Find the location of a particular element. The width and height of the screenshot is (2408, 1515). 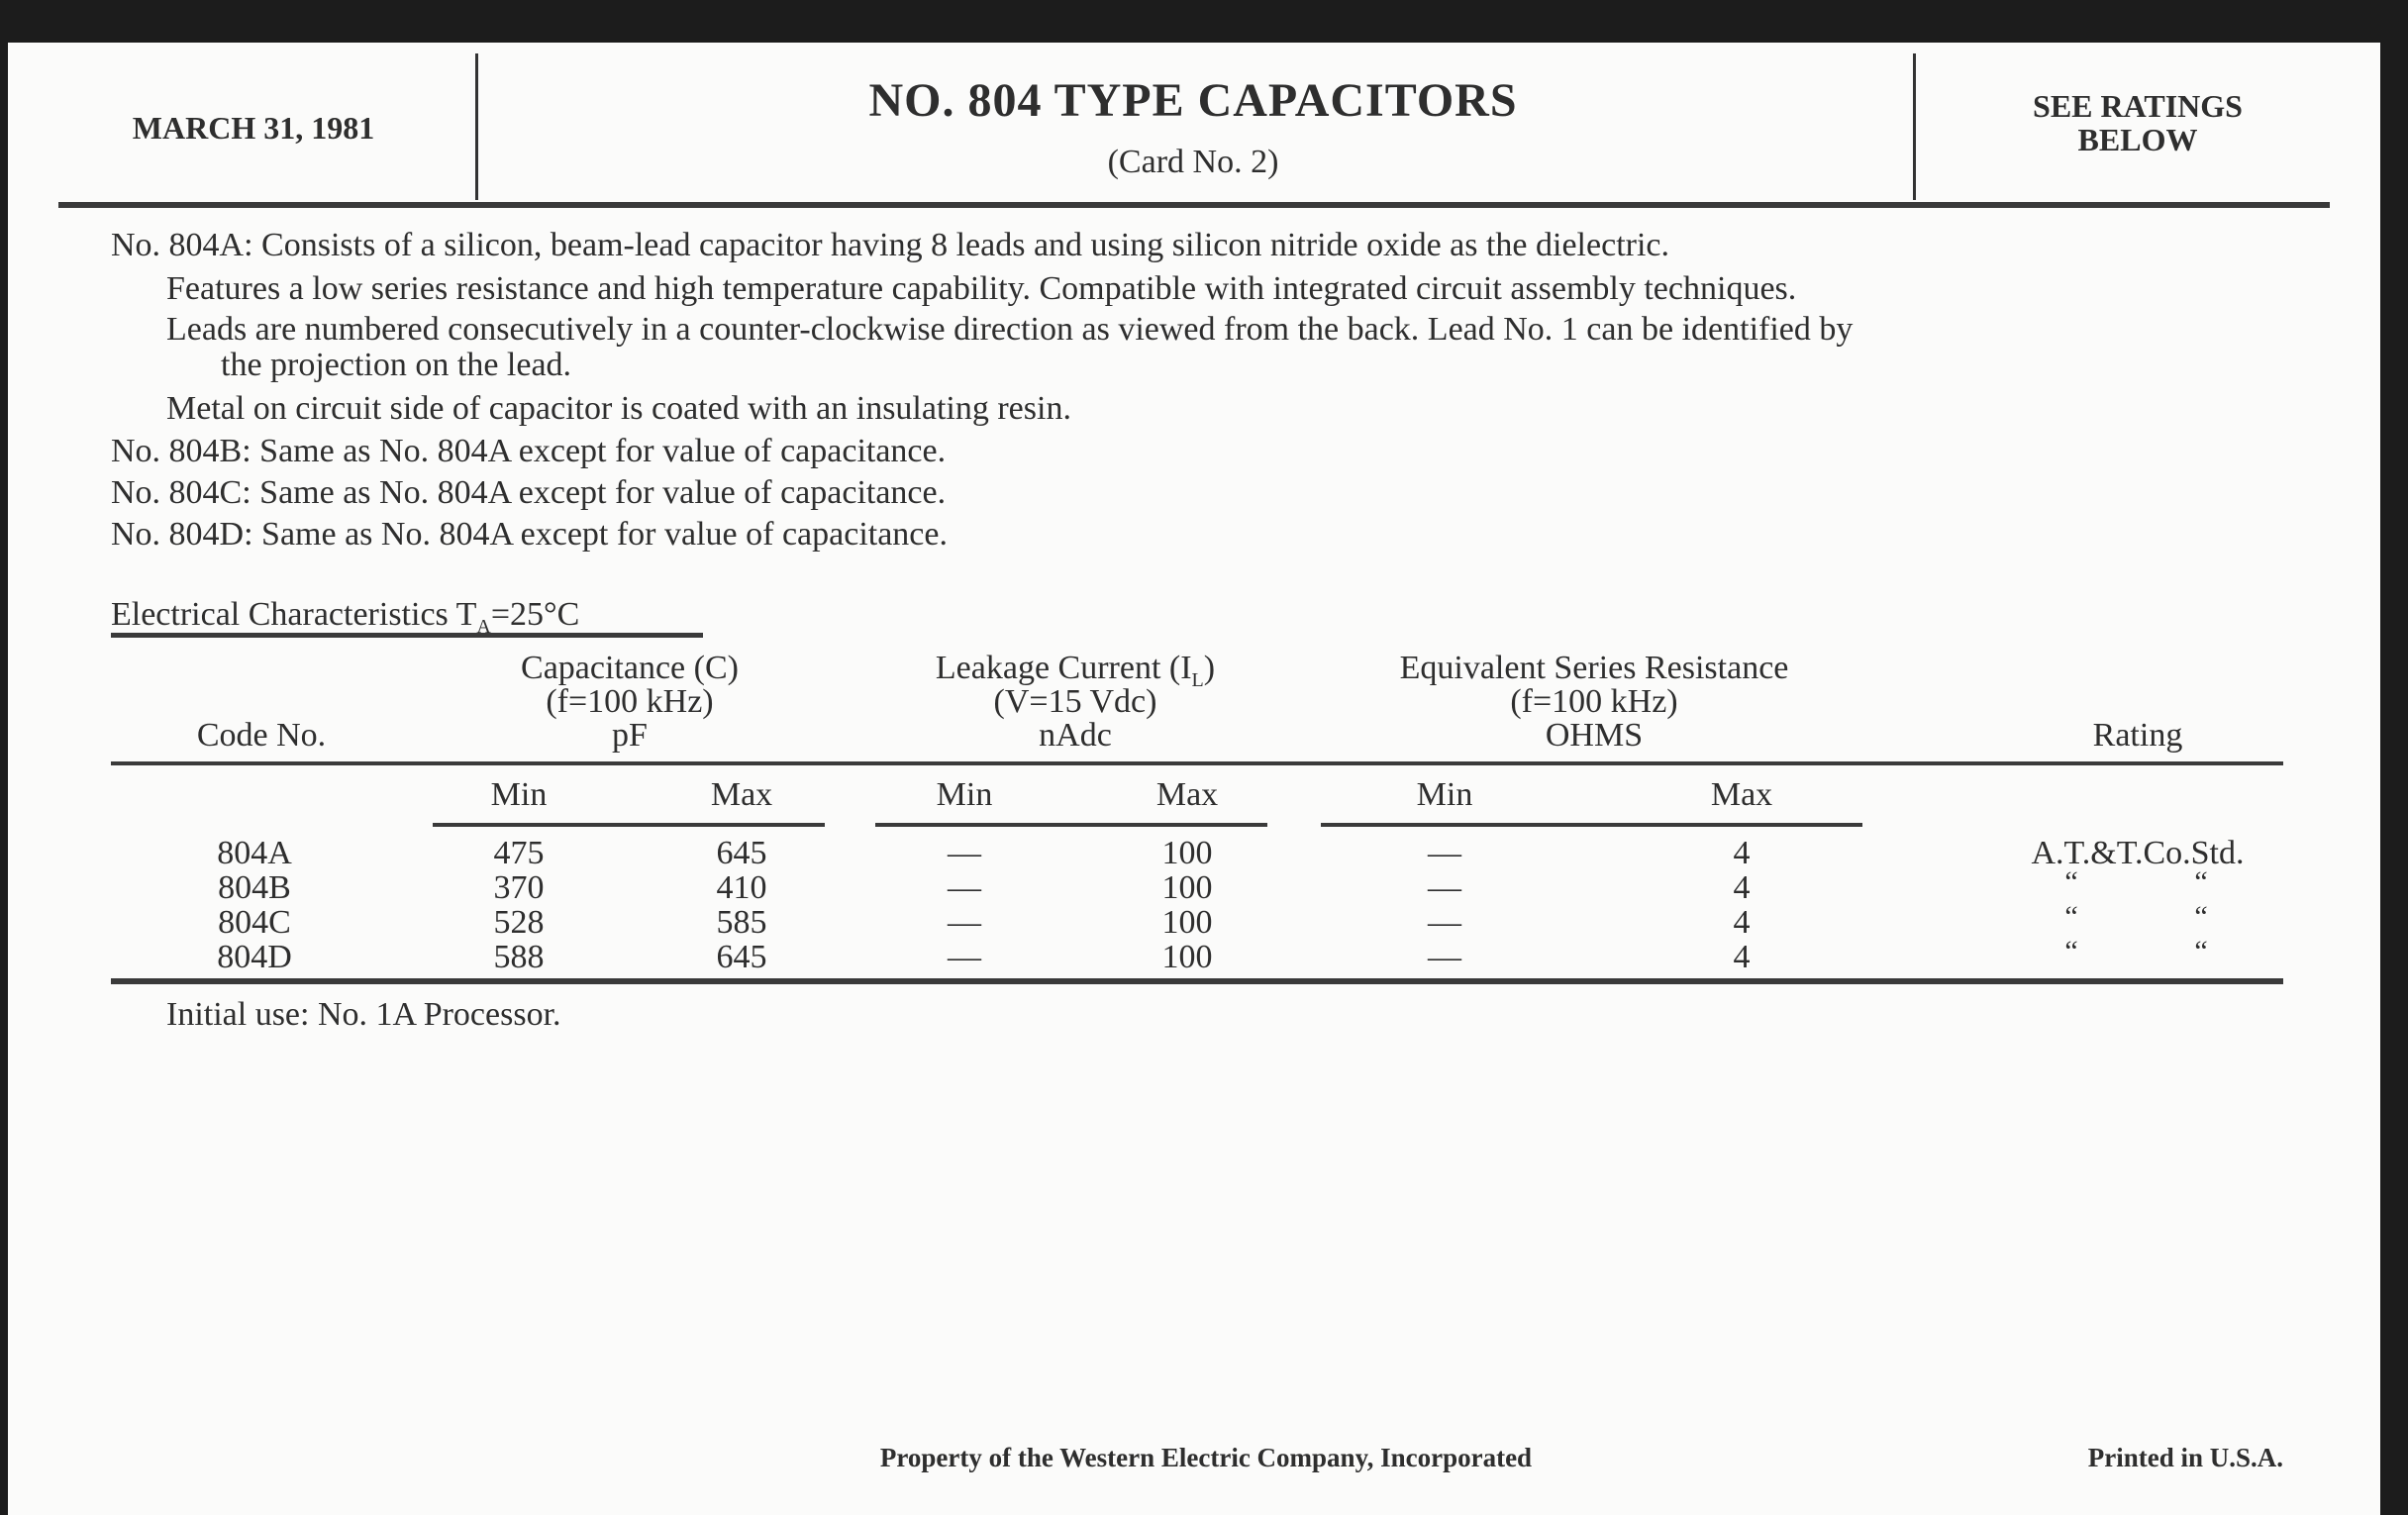

section-title-text: Electrical Characteristics T is located at coordinates (294, 614).